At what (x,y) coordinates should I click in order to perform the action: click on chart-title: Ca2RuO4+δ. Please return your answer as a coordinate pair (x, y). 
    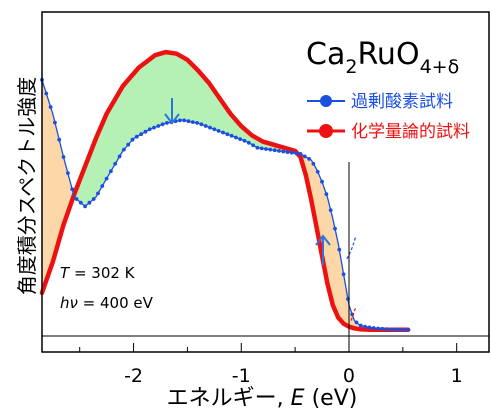
    Looking at the image, I should click on (382, 57).